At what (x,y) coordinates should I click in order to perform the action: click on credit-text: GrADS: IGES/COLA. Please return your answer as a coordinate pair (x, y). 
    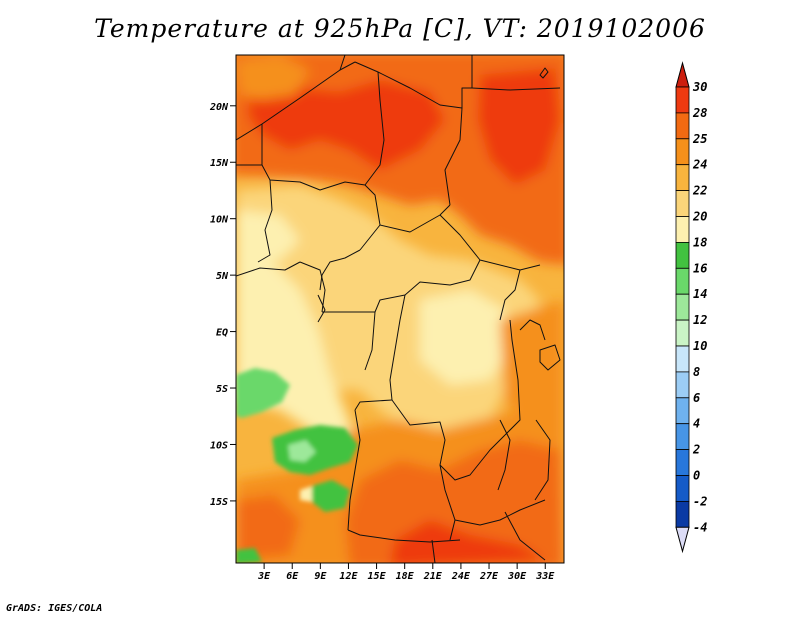
    Looking at the image, I should click on (54, 608).